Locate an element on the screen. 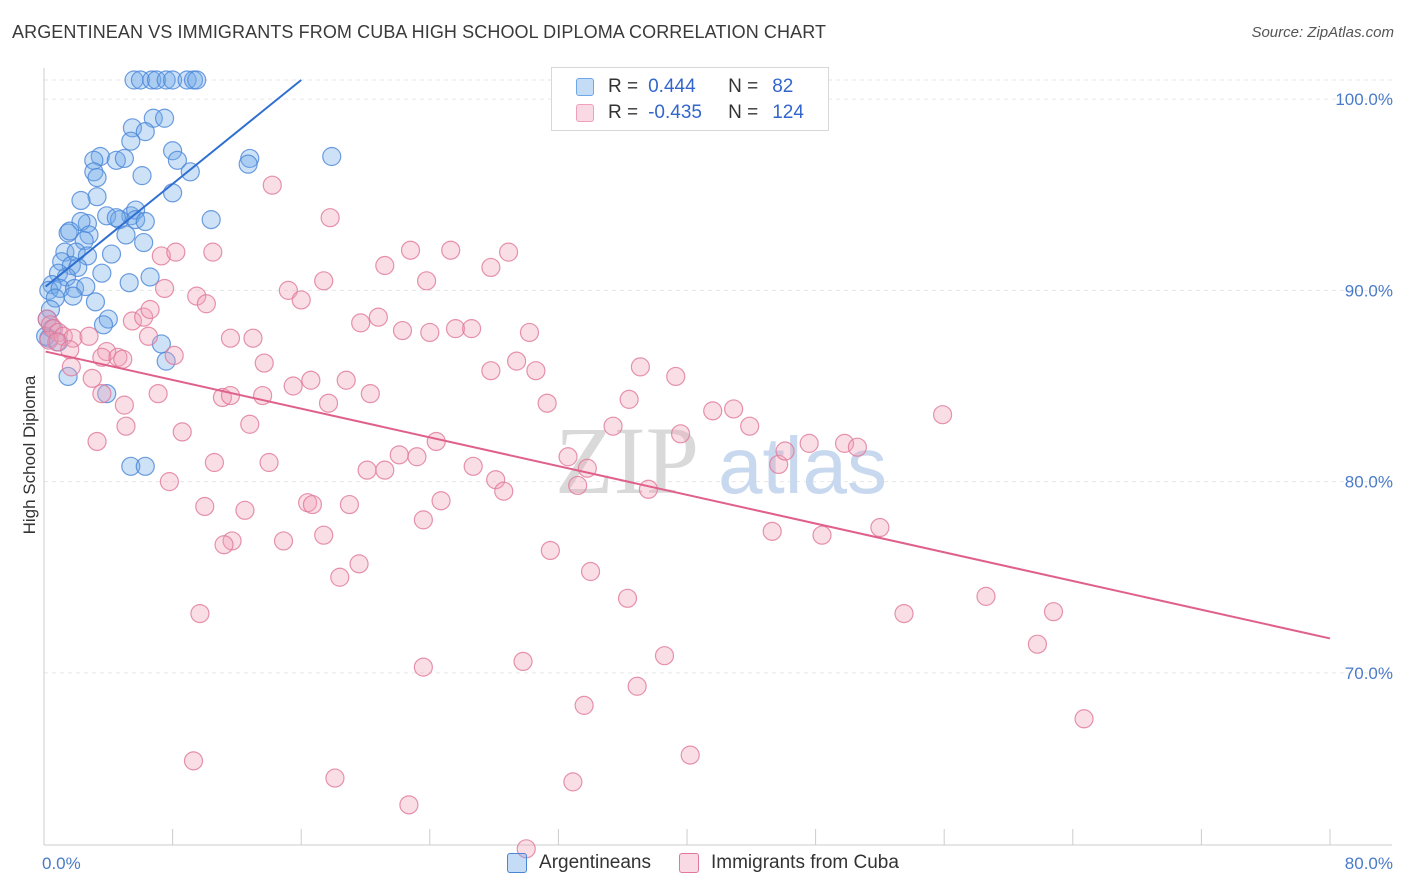  series-legend-argentineans: Argentineans is located at coordinates (579, 863).